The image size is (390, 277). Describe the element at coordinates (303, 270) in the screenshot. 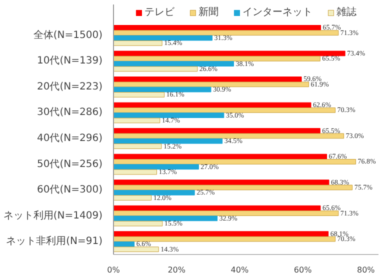

I see `x-tick-label: 60%` at that location.